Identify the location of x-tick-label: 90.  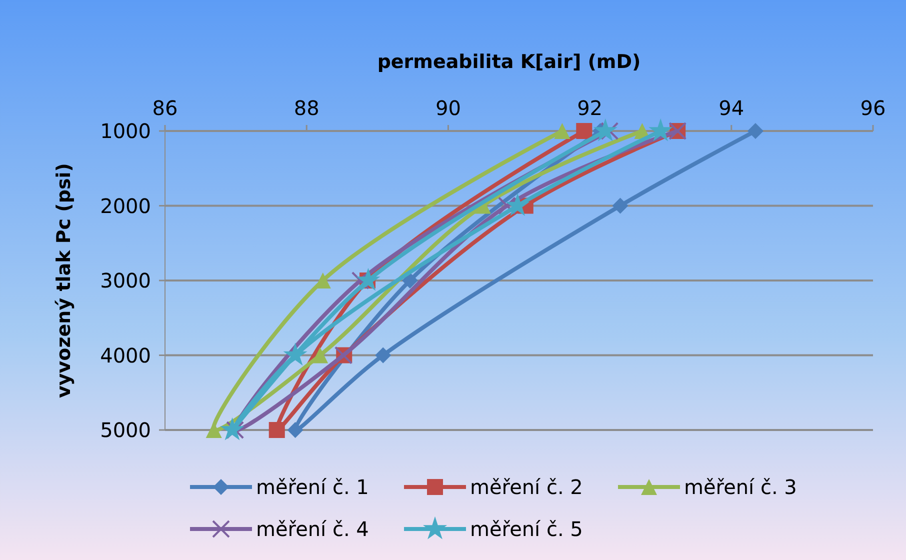
(448, 108).